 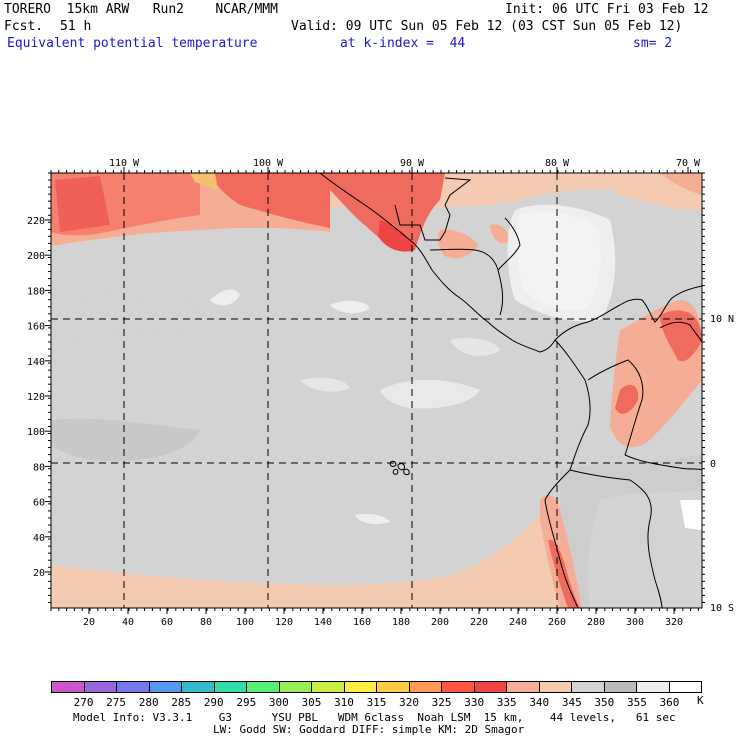 What do you see at coordinates (722, 319) in the screenshot?
I see `latitude-label: 10 N` at bounding box center [722, 319].